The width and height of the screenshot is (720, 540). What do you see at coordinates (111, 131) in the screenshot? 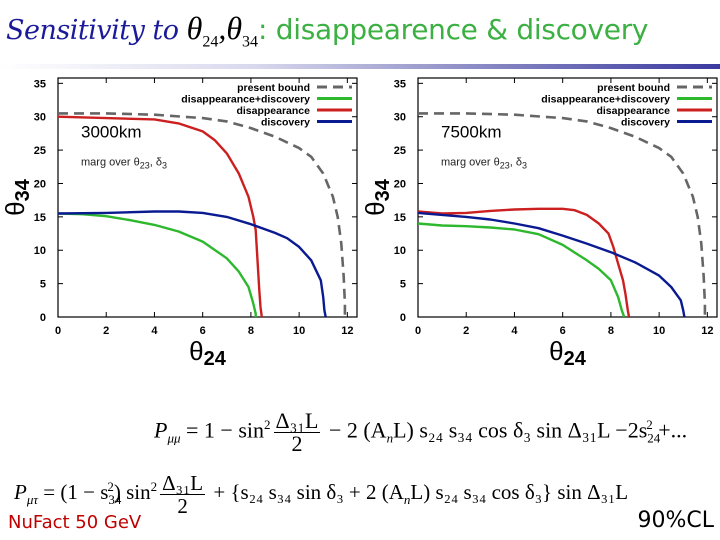
I see `baseline-label: 3000km` at bounding box center [111, 131].